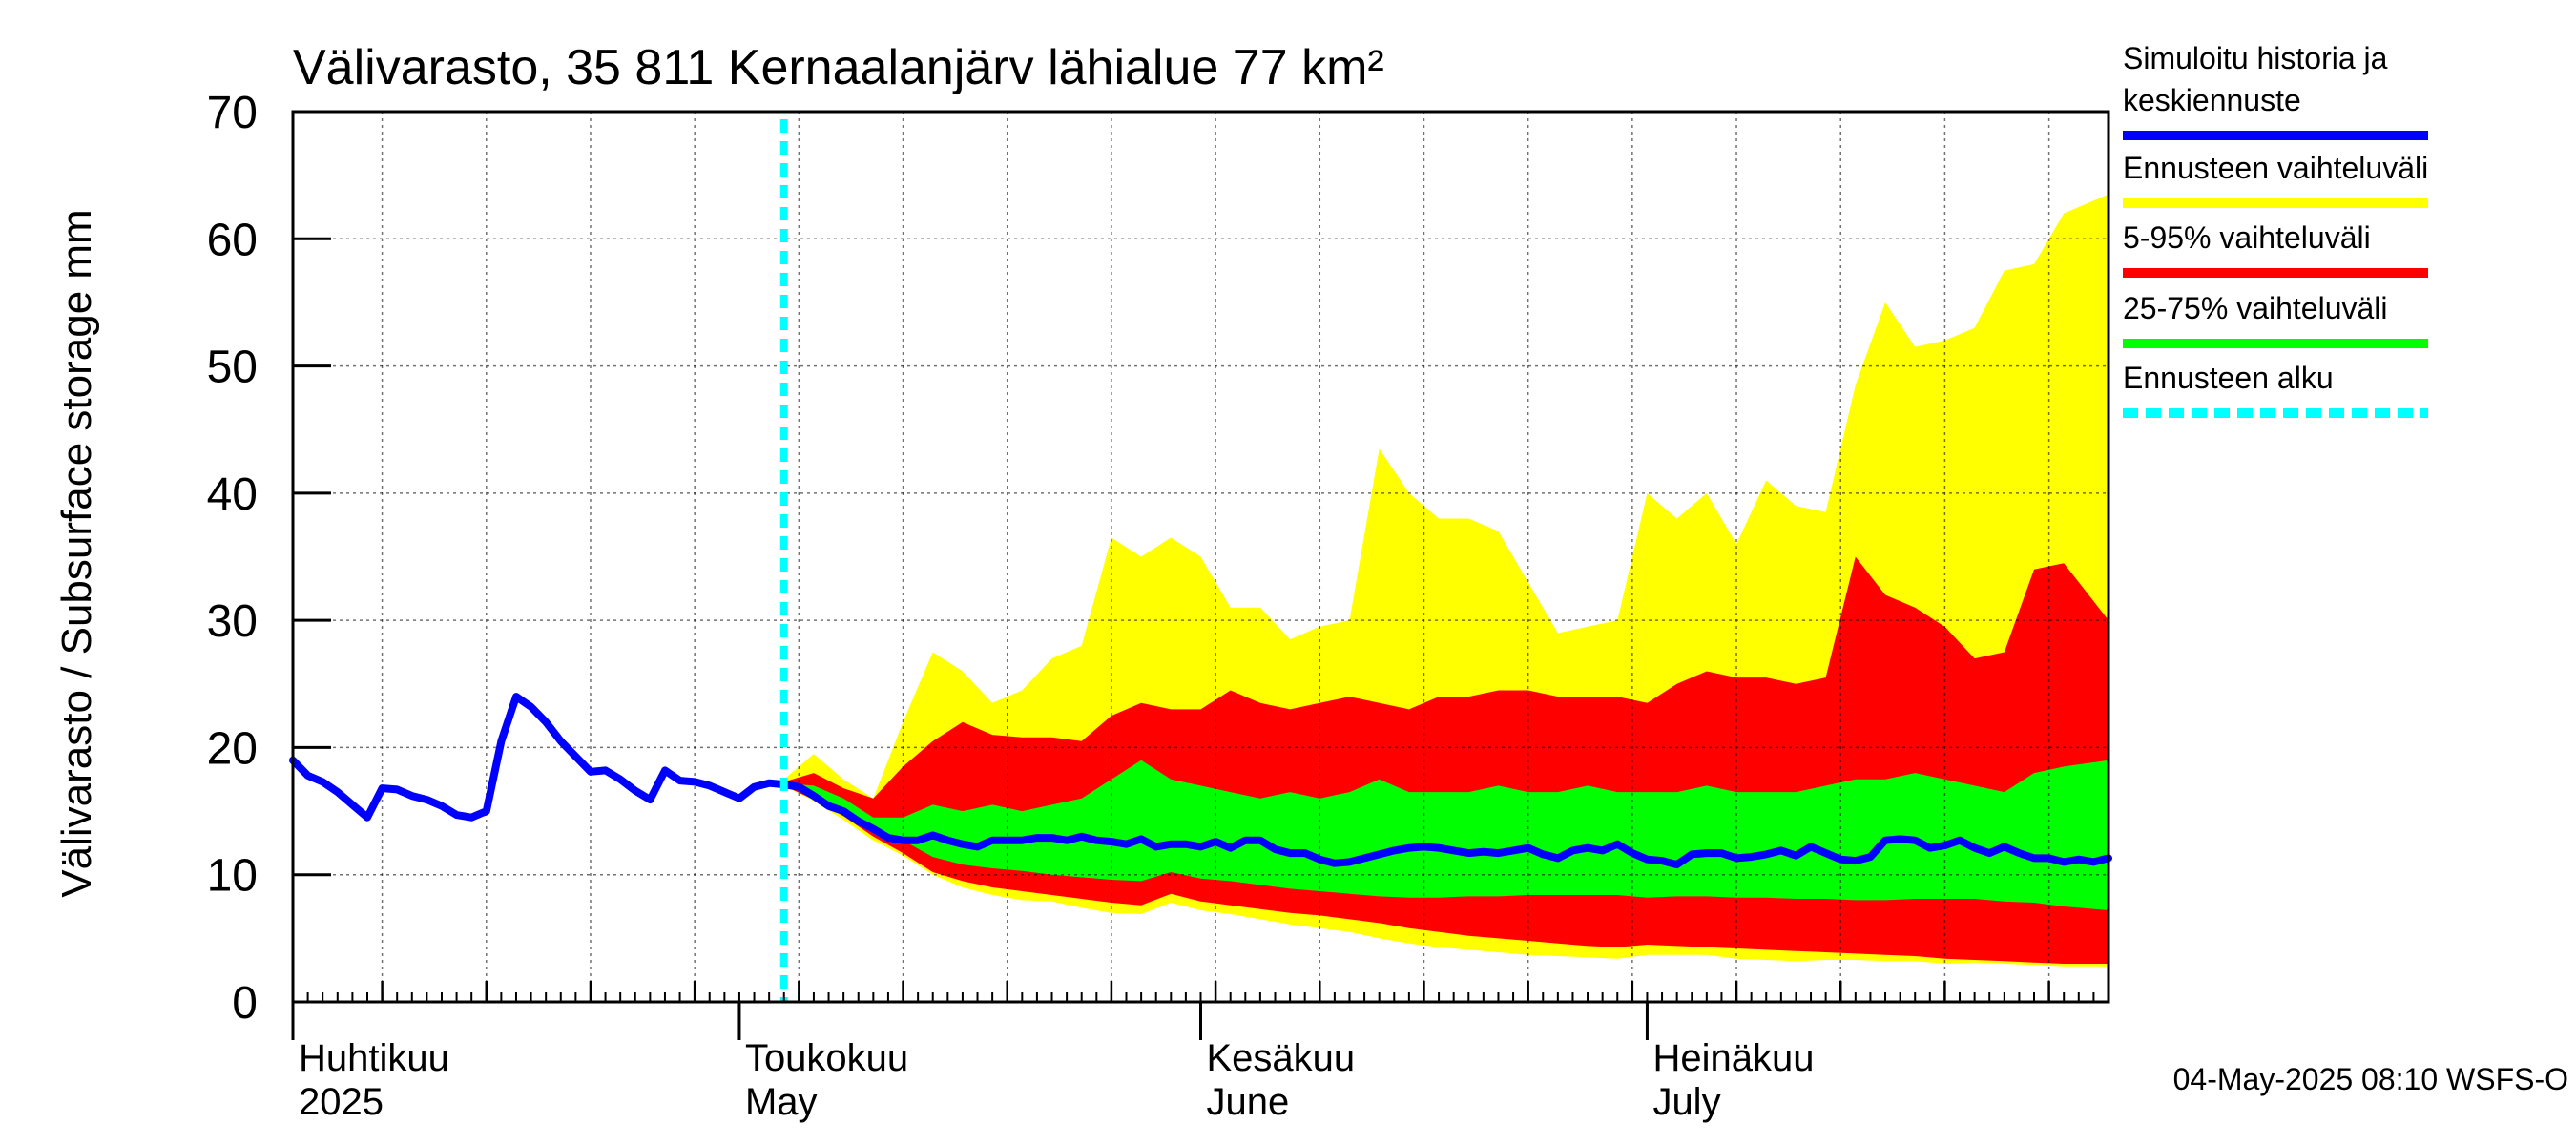 The height and width of the screenshot is (1145, 2576). Describe the element at coordinates (232, 748) in the screenshot. I see `y-tick-label: 20` at that location.